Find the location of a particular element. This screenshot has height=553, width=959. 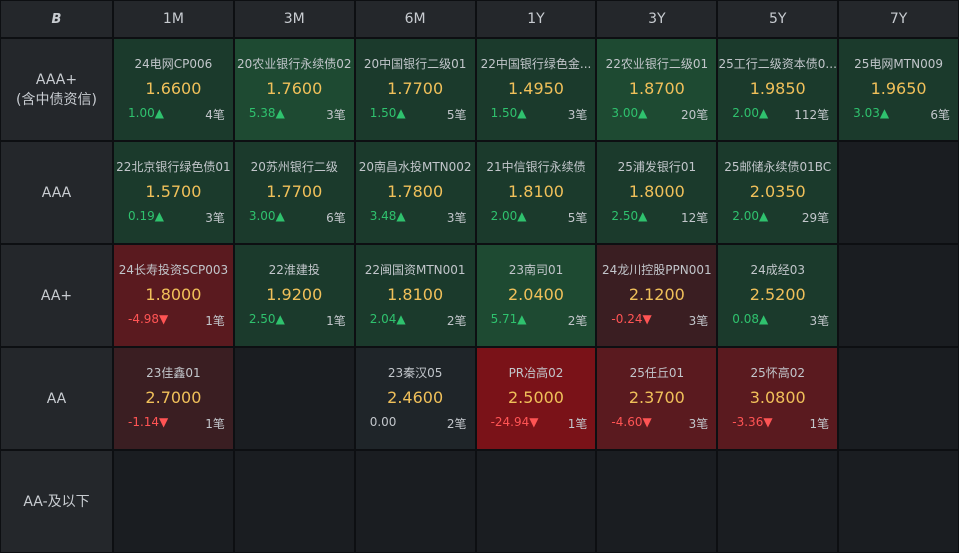

bond-yield: 1.9200 is located at coordinates (294, 294).